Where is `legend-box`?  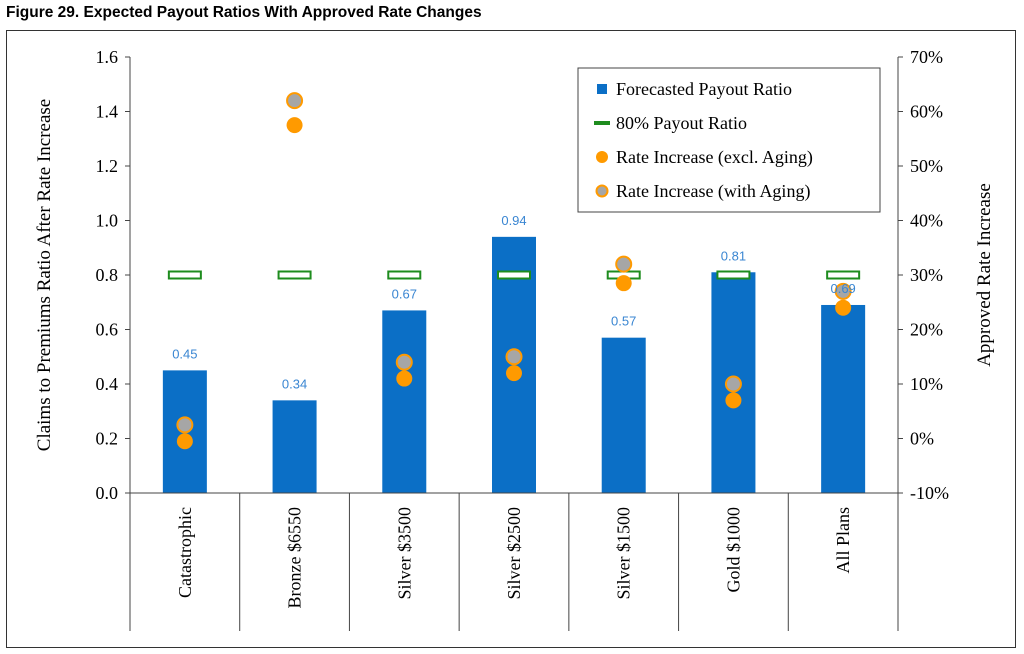
legend-box is located at coordinates (729, 140).